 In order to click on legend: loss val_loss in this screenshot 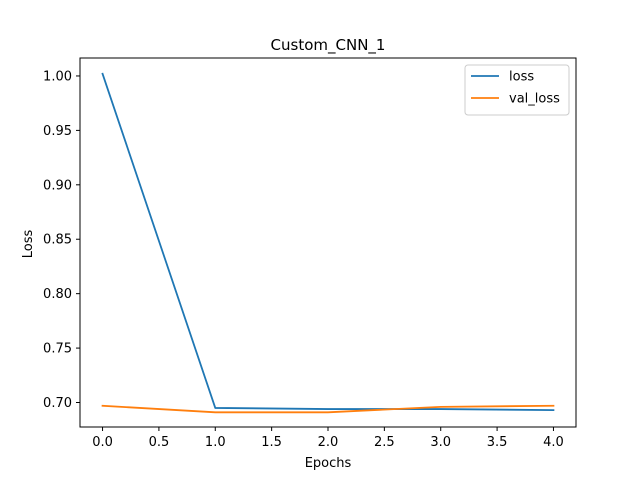, I will do `click(517, 90)`.